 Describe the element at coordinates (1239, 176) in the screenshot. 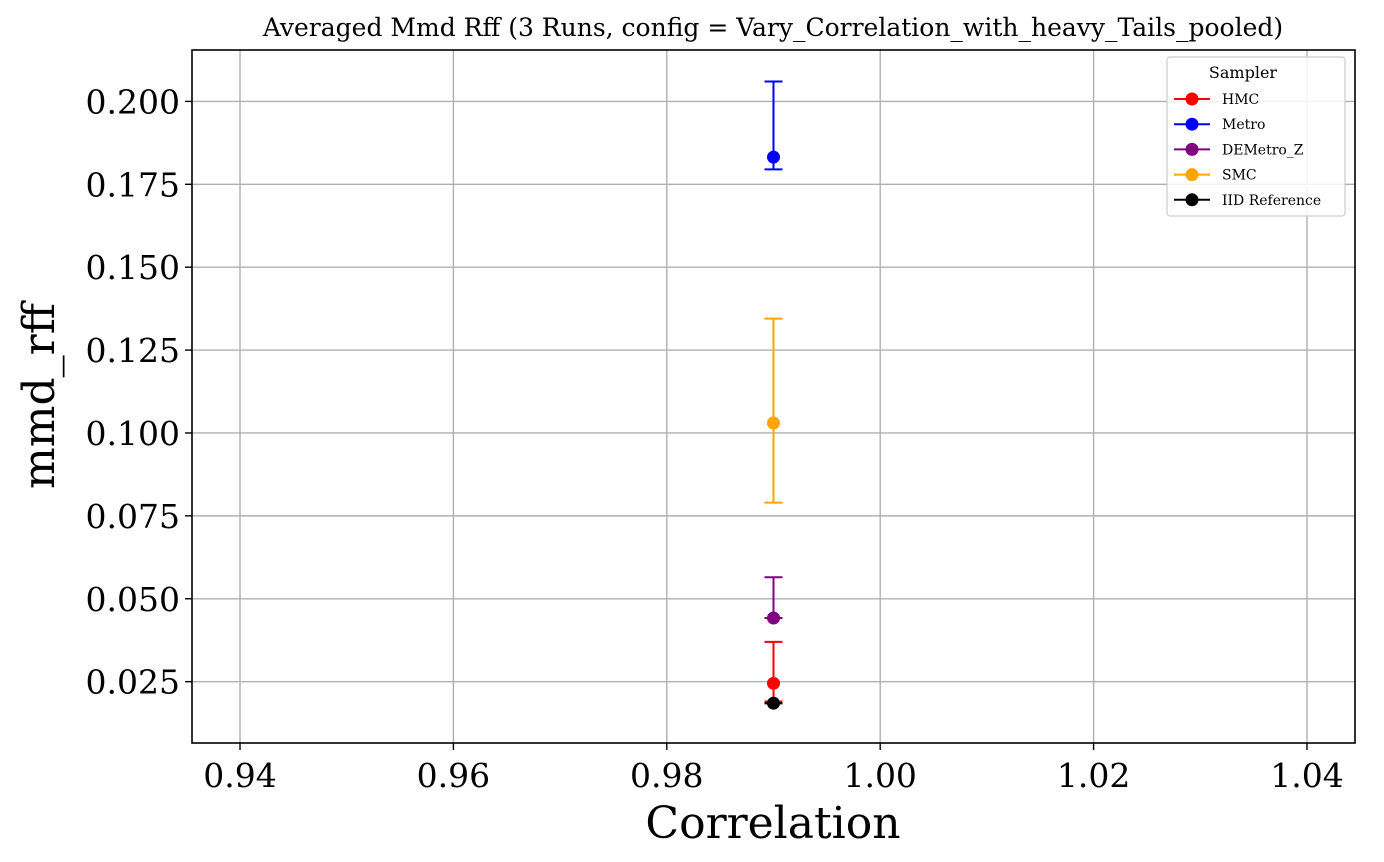

I see `legend-label: SMC` at that location.